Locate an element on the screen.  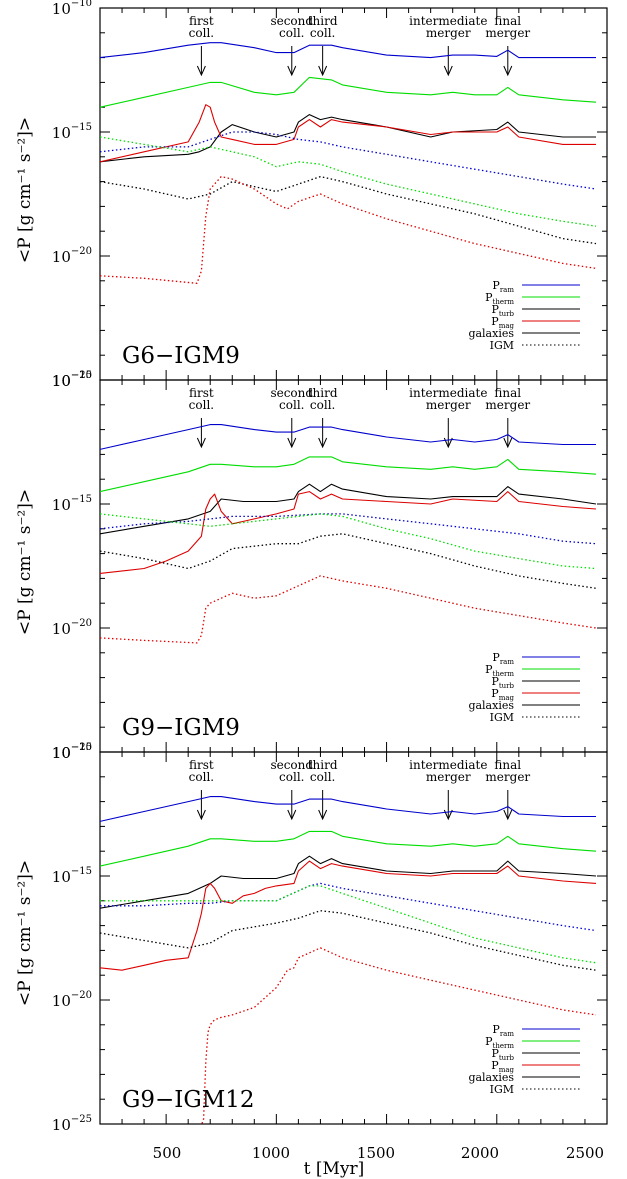
x-tick-label: 500 is located at coordinates (167, 1153).